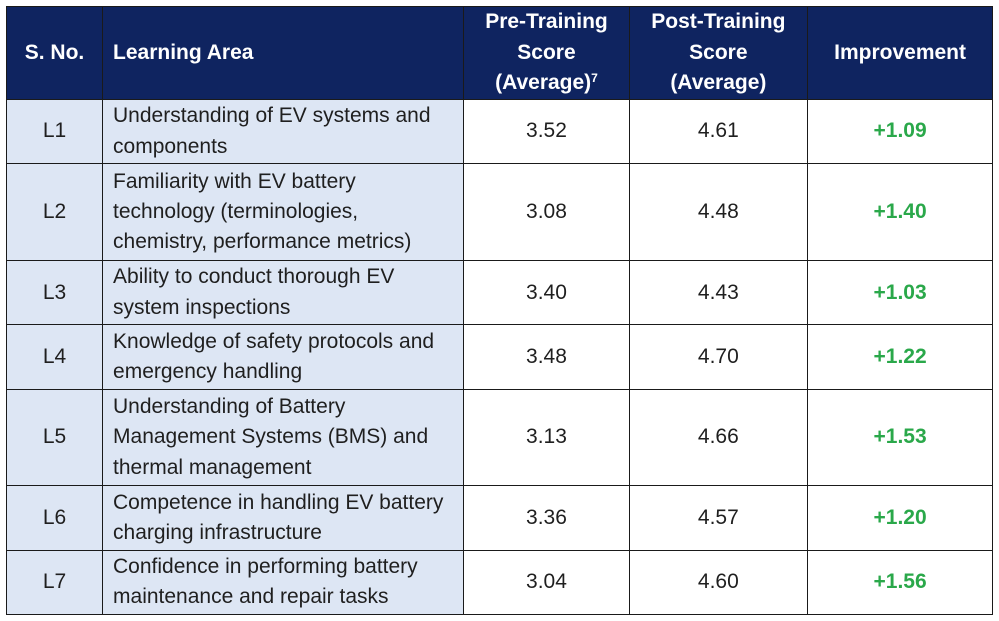  I want to click on header-pre-line2: Score, so click(546, 52).